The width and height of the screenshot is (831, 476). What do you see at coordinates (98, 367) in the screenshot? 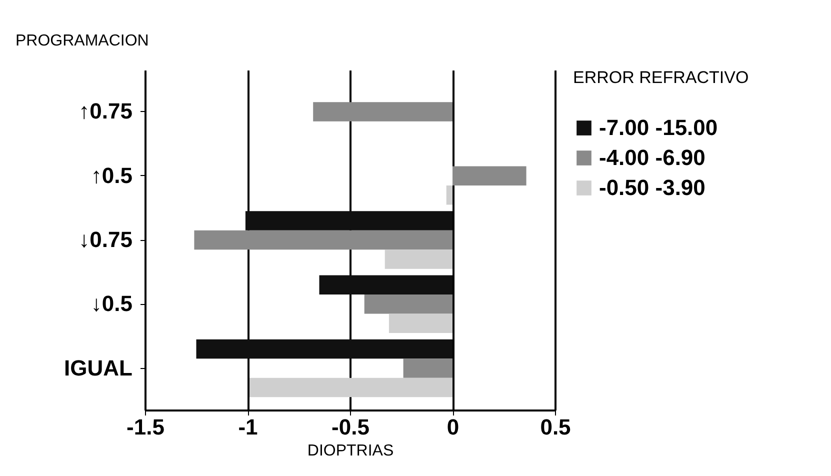
I see `y-tick-label: IGUAL` at bounding box center [98, 367].